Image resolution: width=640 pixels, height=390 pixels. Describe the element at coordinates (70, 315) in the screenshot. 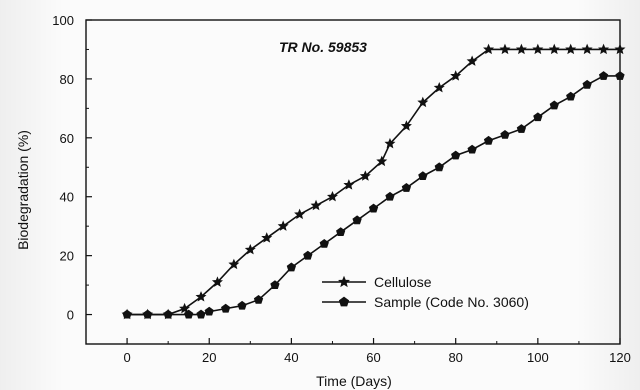

I see `y-tick-label-0: 0` at that location.